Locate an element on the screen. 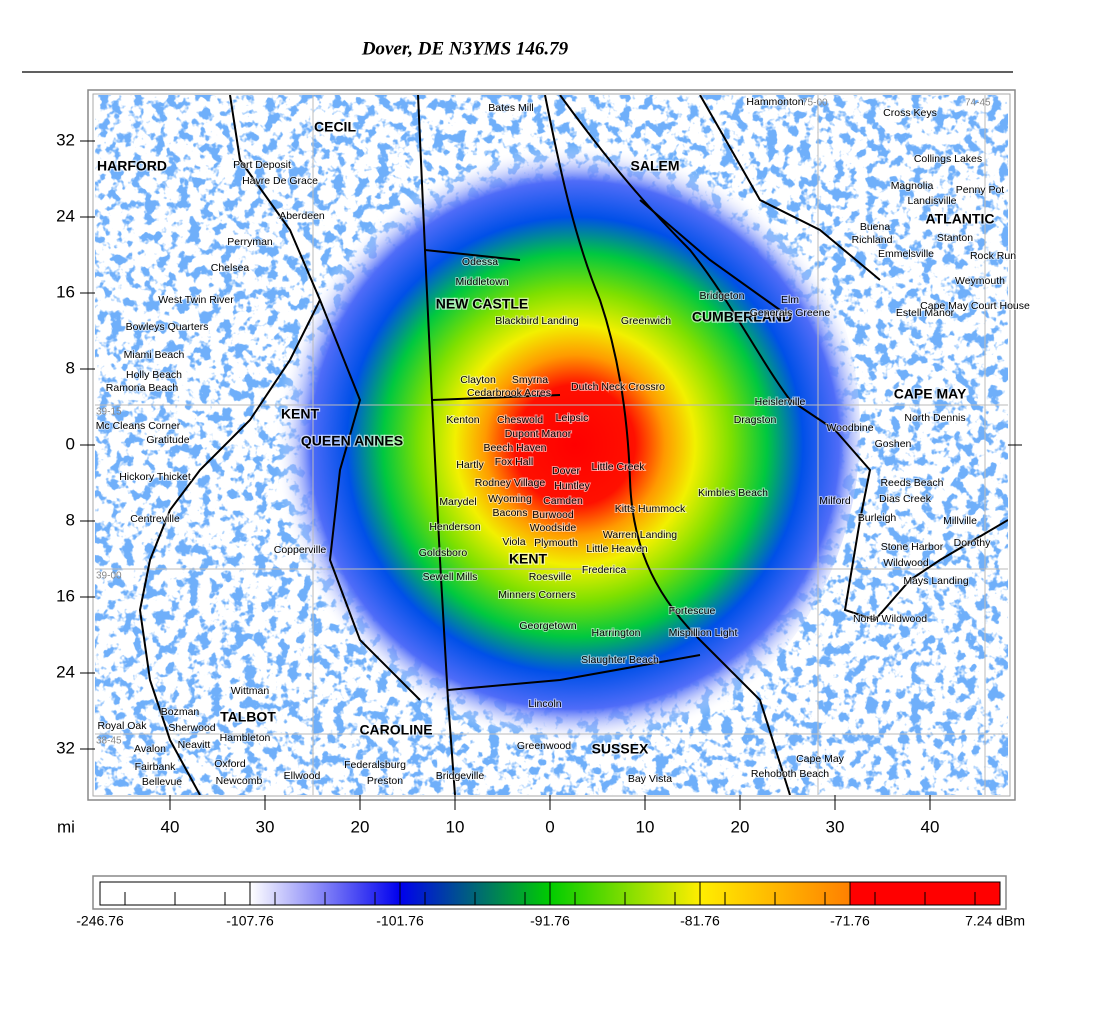  town-label: Marydel is located at coordinates (457, 502).